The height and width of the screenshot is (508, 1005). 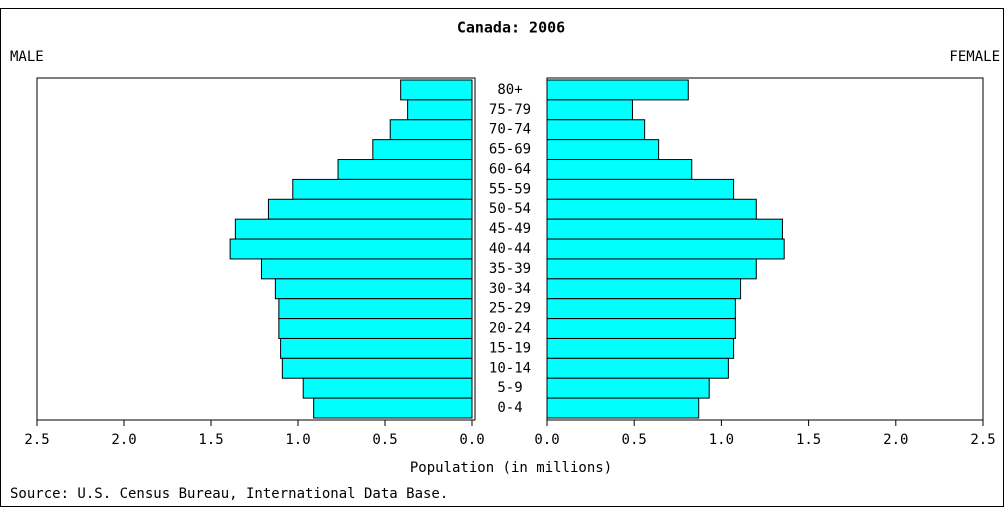 What do you see at coordinates (27, 57) in the screenshot?
I see `male-label: MALE` at bounding box center [27, 57].